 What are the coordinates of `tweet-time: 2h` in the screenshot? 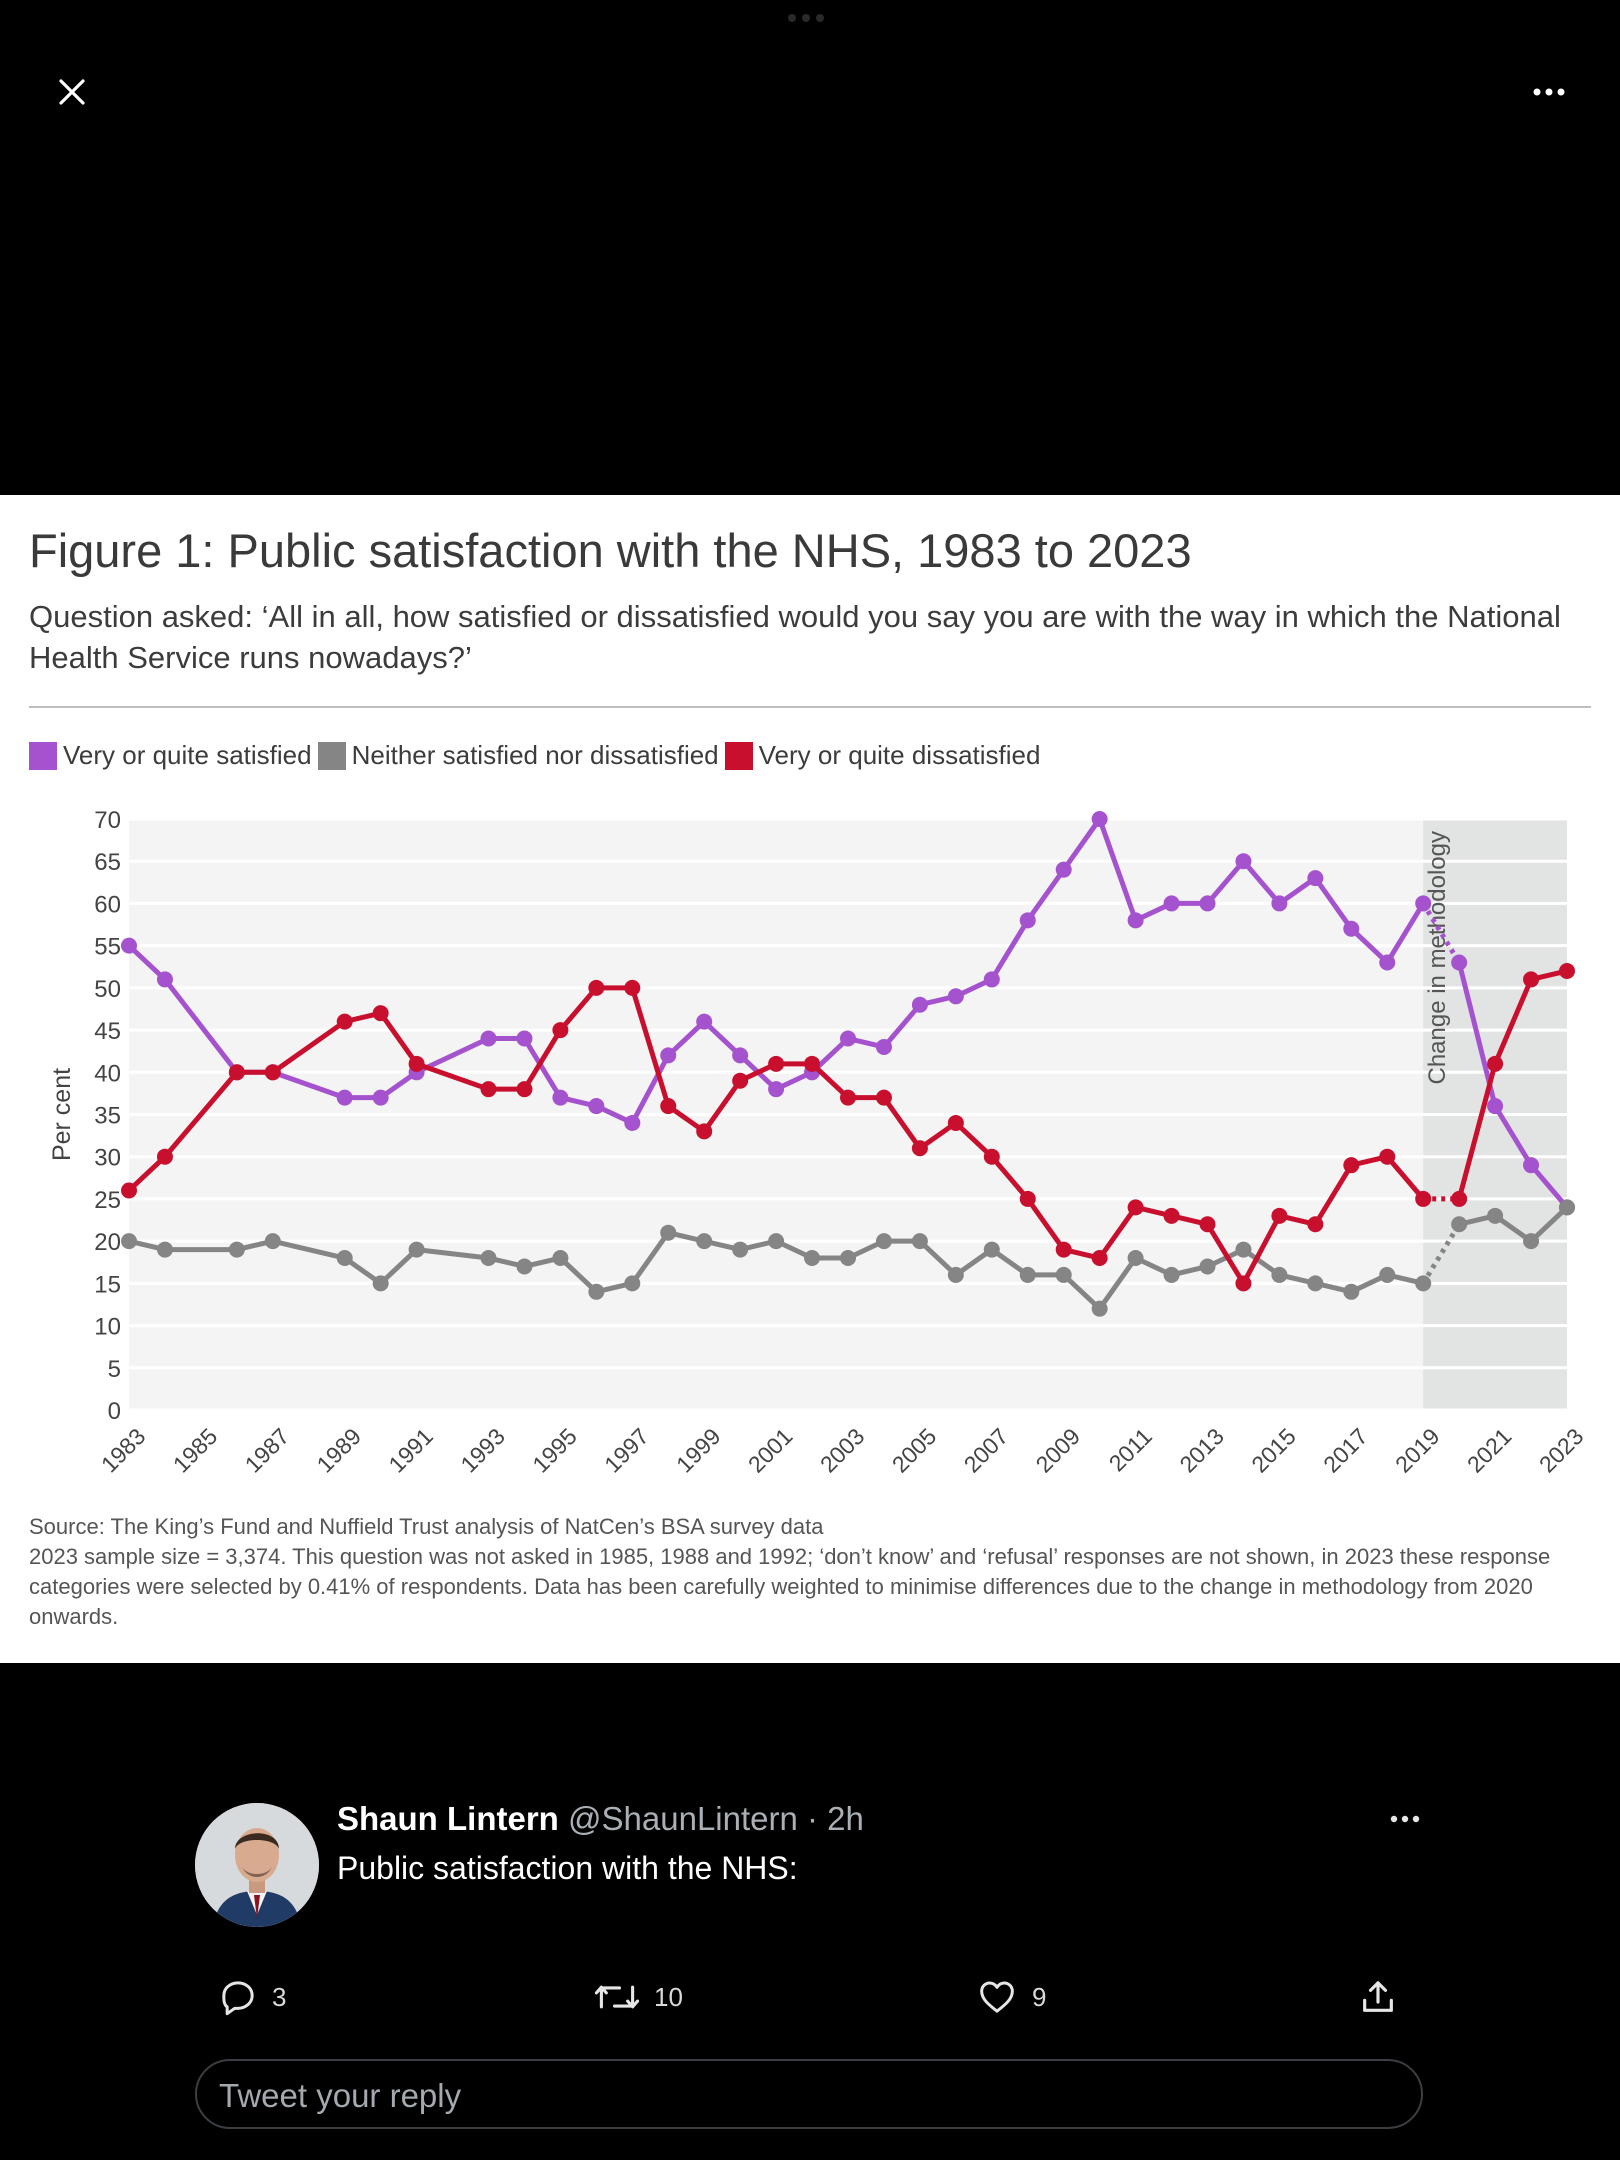 It's located at (845, 1818).